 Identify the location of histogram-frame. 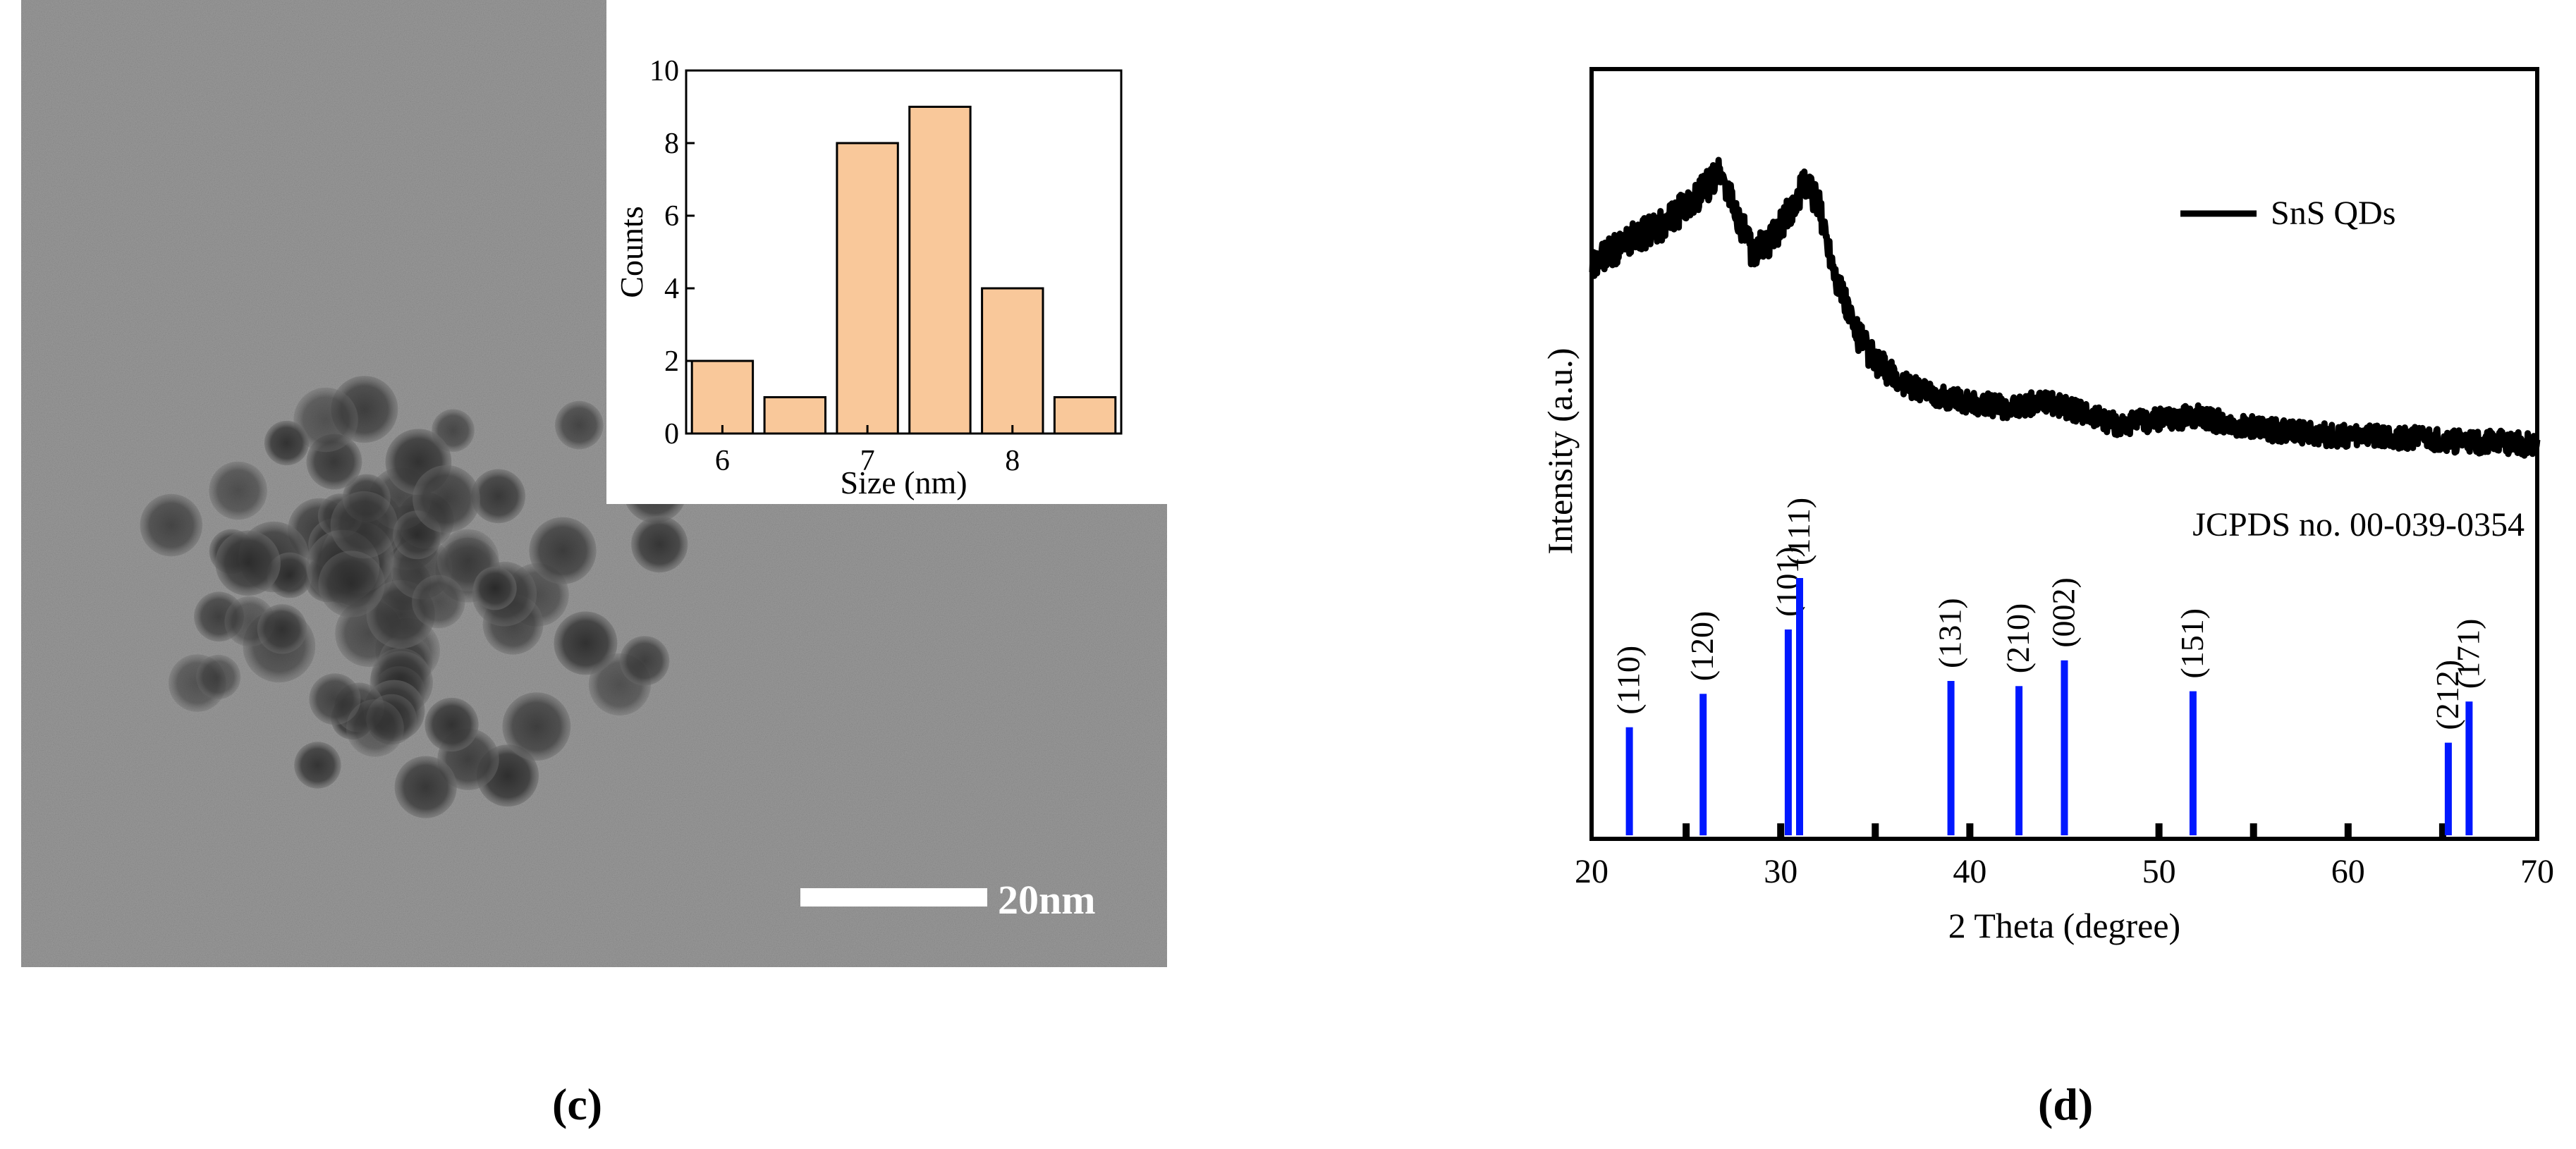
(904, 252).